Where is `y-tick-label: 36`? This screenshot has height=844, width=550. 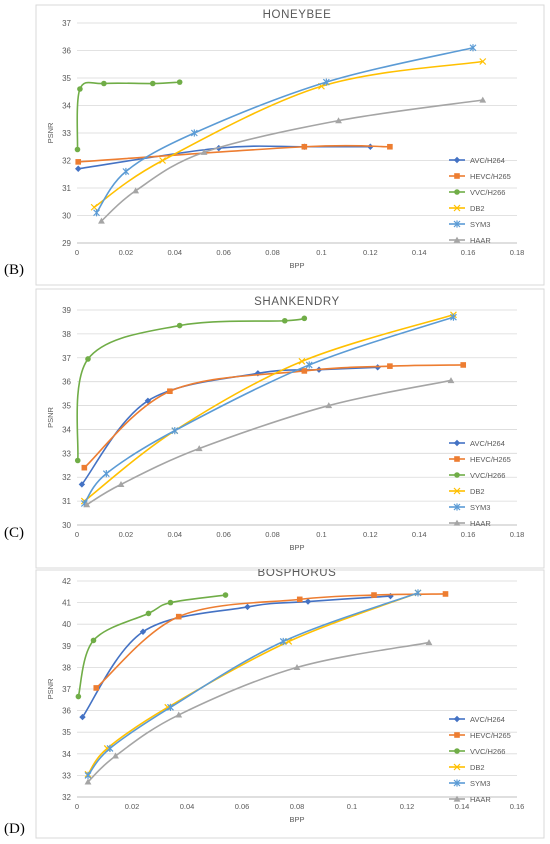 y-tick-label: 36 is located at coordinates (66, 382).